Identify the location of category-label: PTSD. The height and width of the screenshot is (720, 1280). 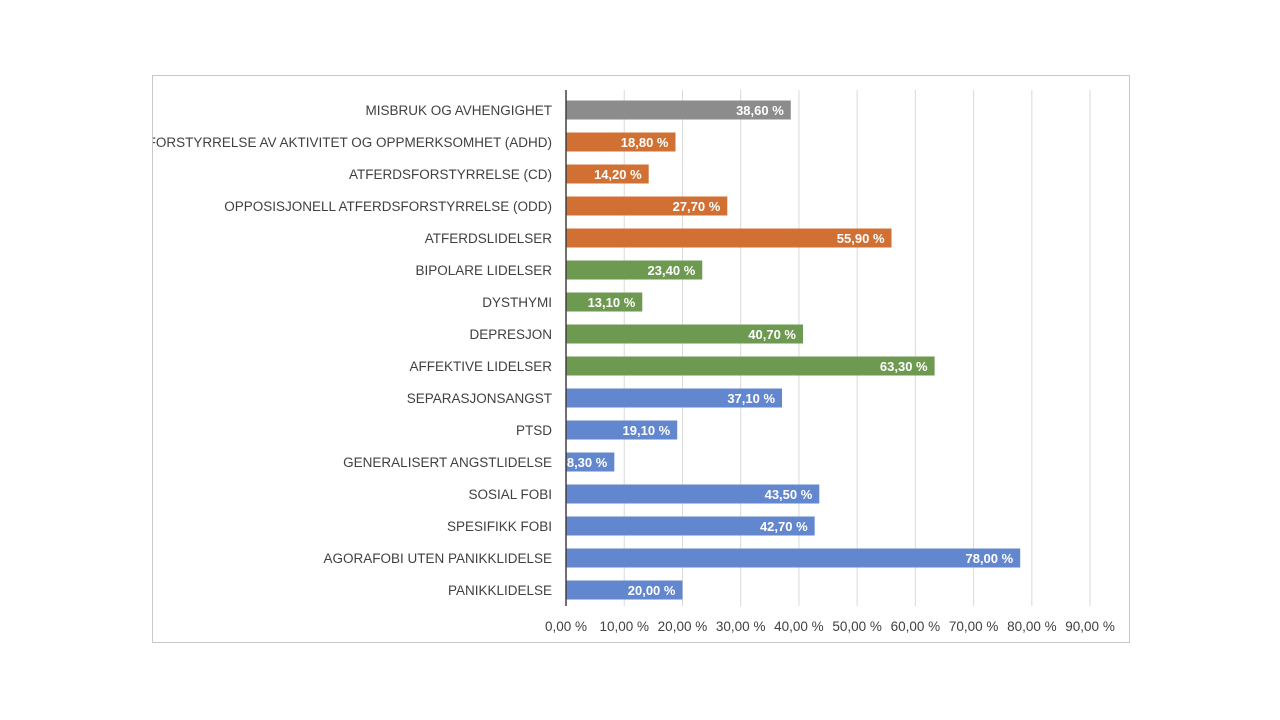
(534, 430).